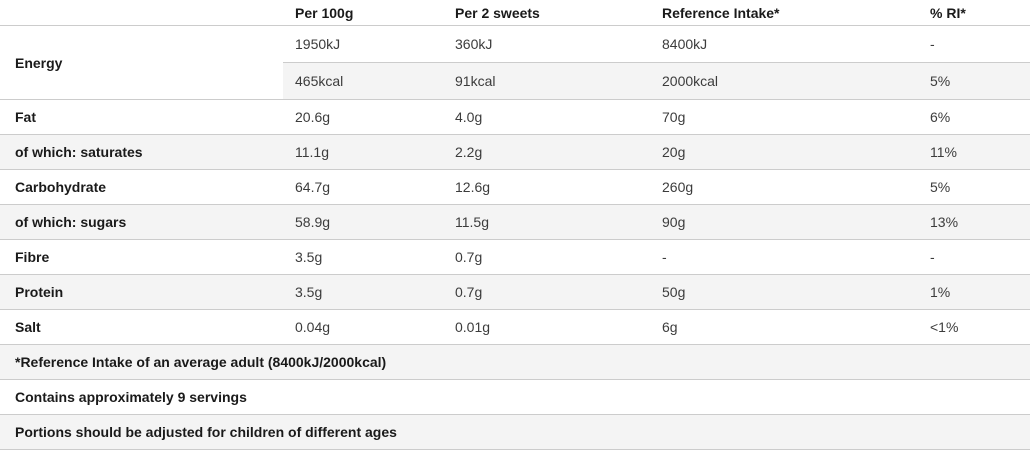 The image size is (1030, 450). What do you see at coordinates (363, 81) in the screenshot?
I see `value-cell-per100g: 465kcal` at bounding box center [363, 81].